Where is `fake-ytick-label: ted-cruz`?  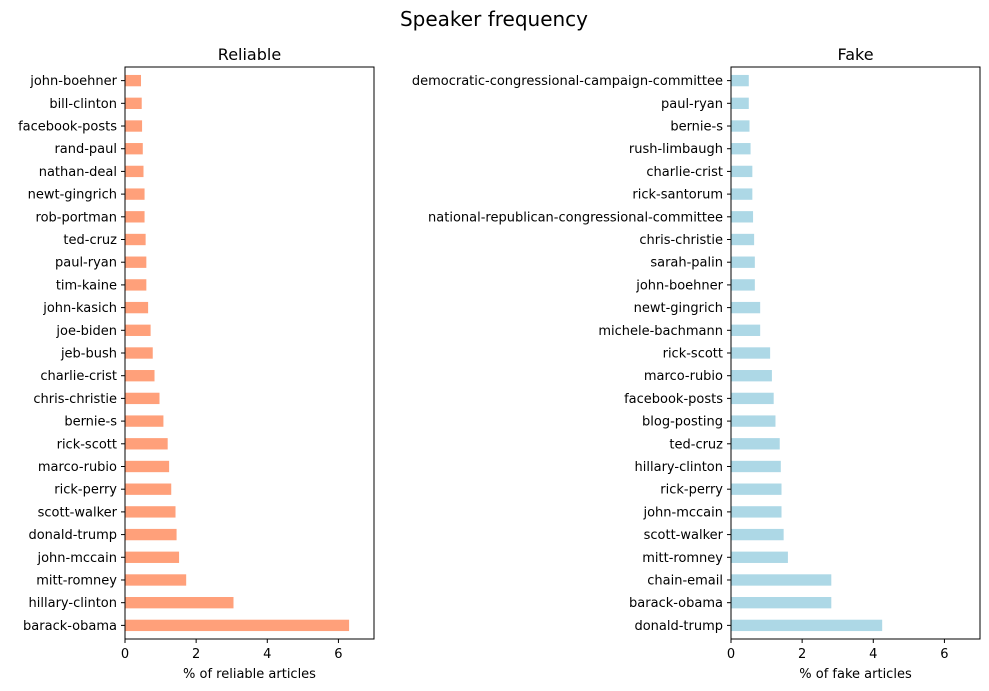 fake-ytick-label: ted-cruz is located at coordinates (696, 444).